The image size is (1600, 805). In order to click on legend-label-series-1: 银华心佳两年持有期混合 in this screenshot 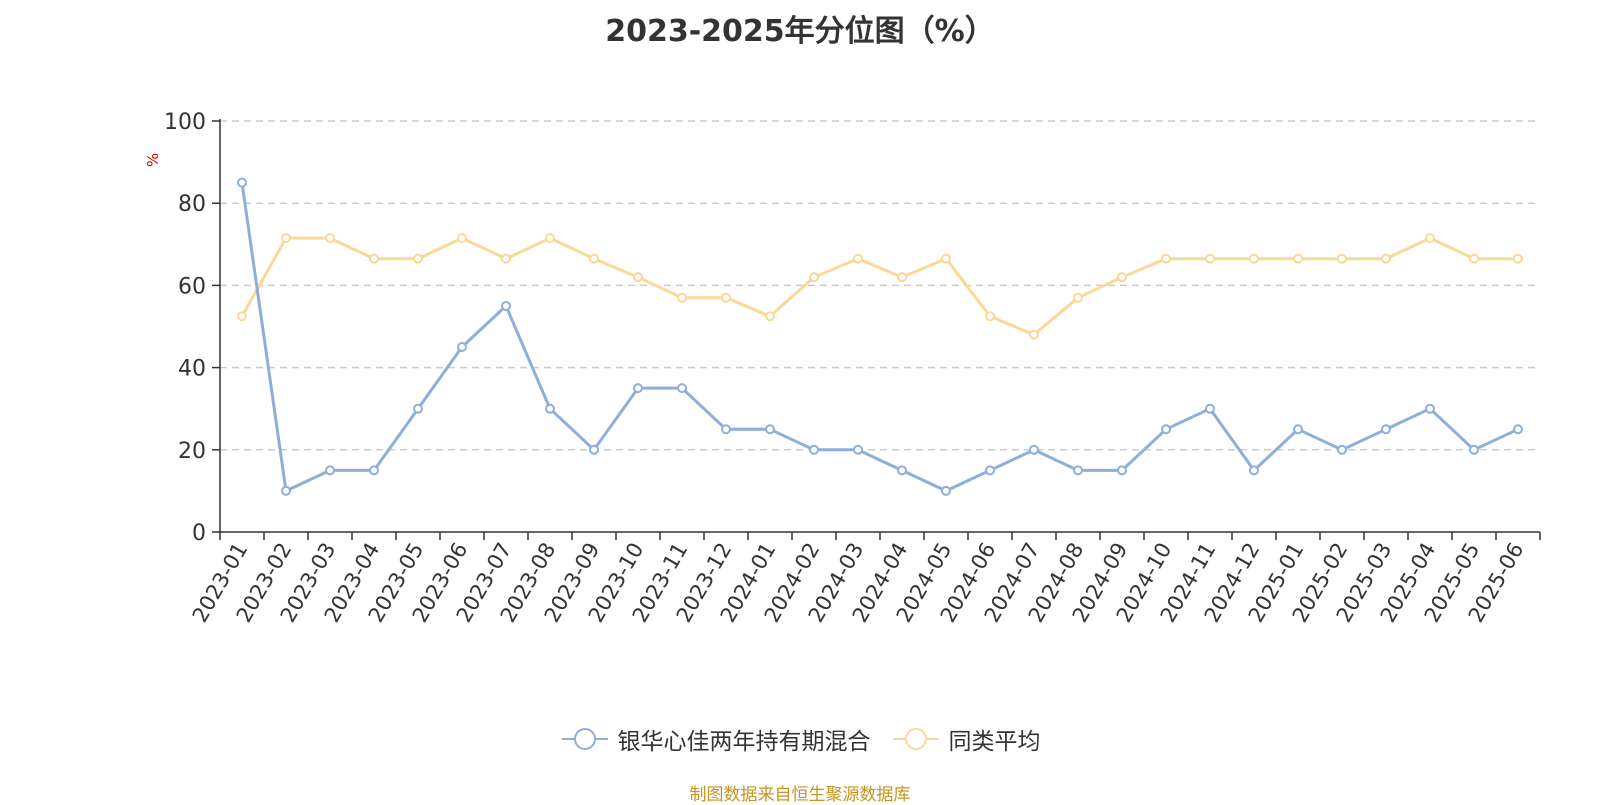, I will do `click(744, 742)`.